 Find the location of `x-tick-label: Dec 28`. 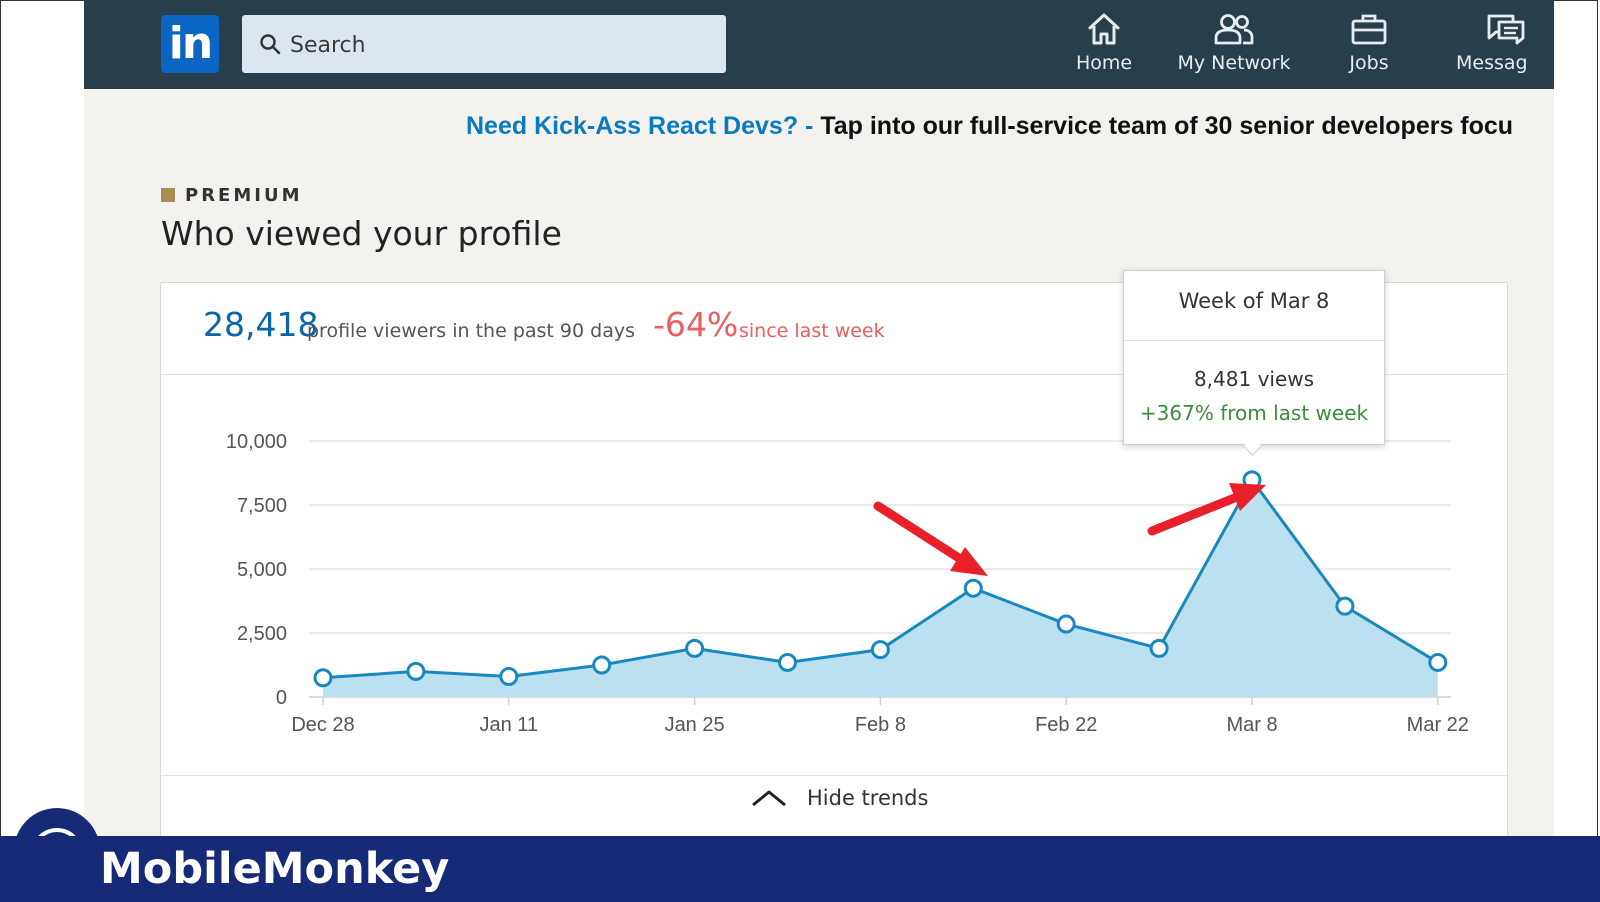

x-tick-label: Dec 28 is located at coordinates (322, 725).